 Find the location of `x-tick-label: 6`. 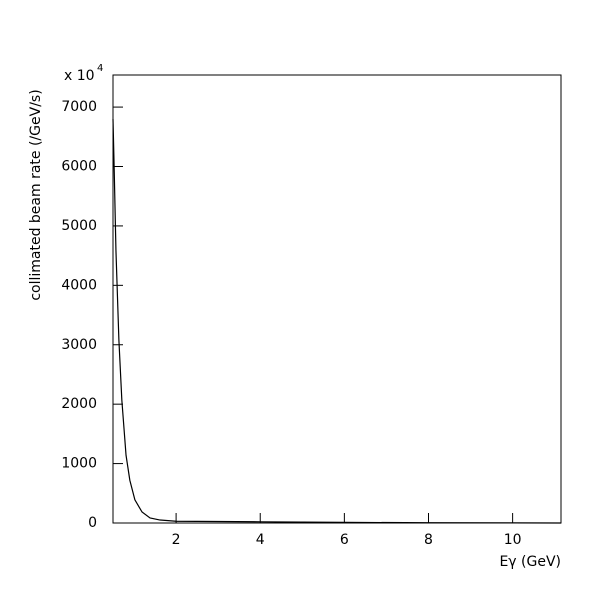

x-tick-label: 6 is located at coordinates (344, 540).